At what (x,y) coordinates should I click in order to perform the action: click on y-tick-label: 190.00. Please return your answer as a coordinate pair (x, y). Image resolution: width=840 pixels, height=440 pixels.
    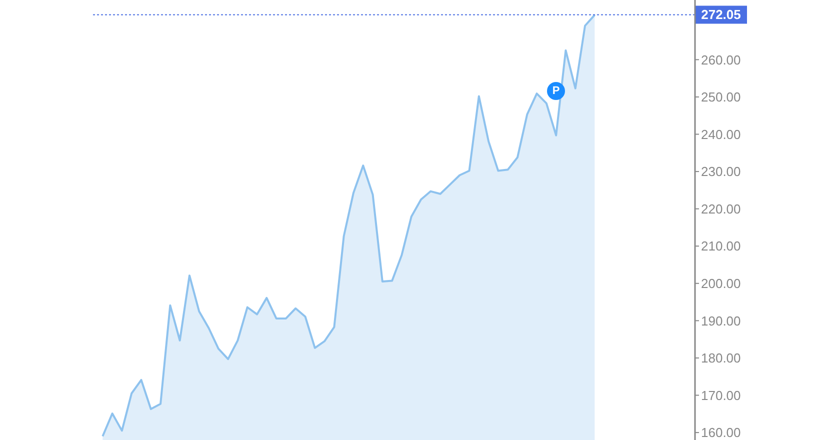
    Looking at the image, I should click on (721, 320).